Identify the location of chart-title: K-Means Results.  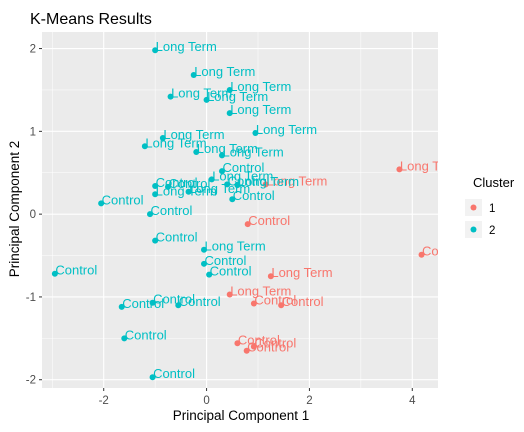
(91, 19).